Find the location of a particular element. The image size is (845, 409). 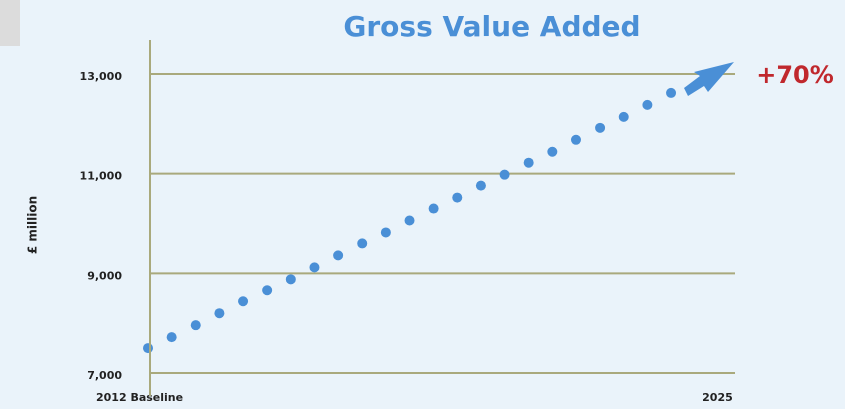

trend-arrow is located at coordinates (709, 79).